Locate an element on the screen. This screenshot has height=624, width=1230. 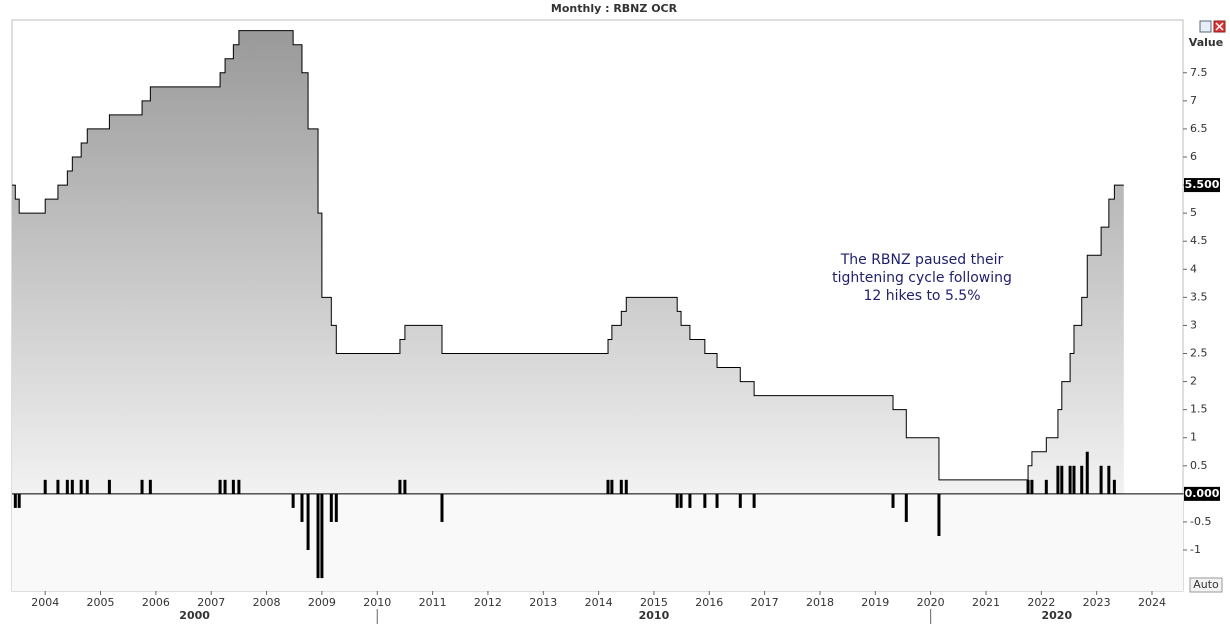
x-tick-label: 2021 is located at coordinates (986, 602).